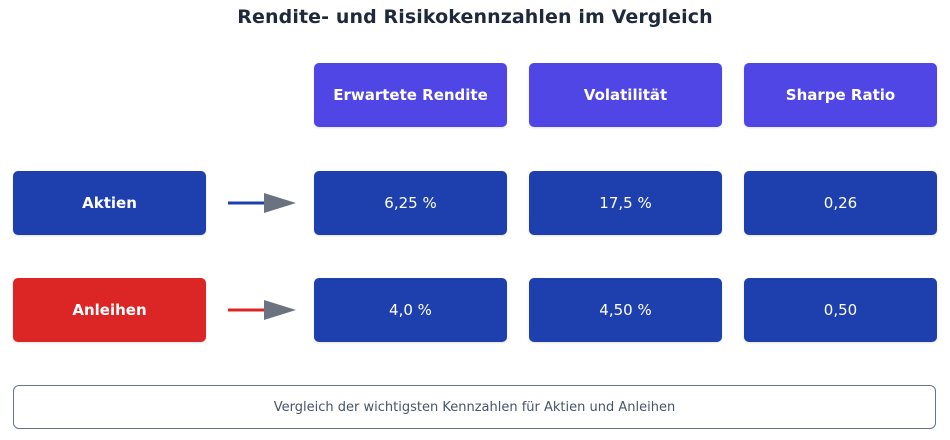  What do you see at coordinates (109, 310) in the screenshot?
I see `row-label-anleihen: Anleihen` at bounding box center [109, 310].